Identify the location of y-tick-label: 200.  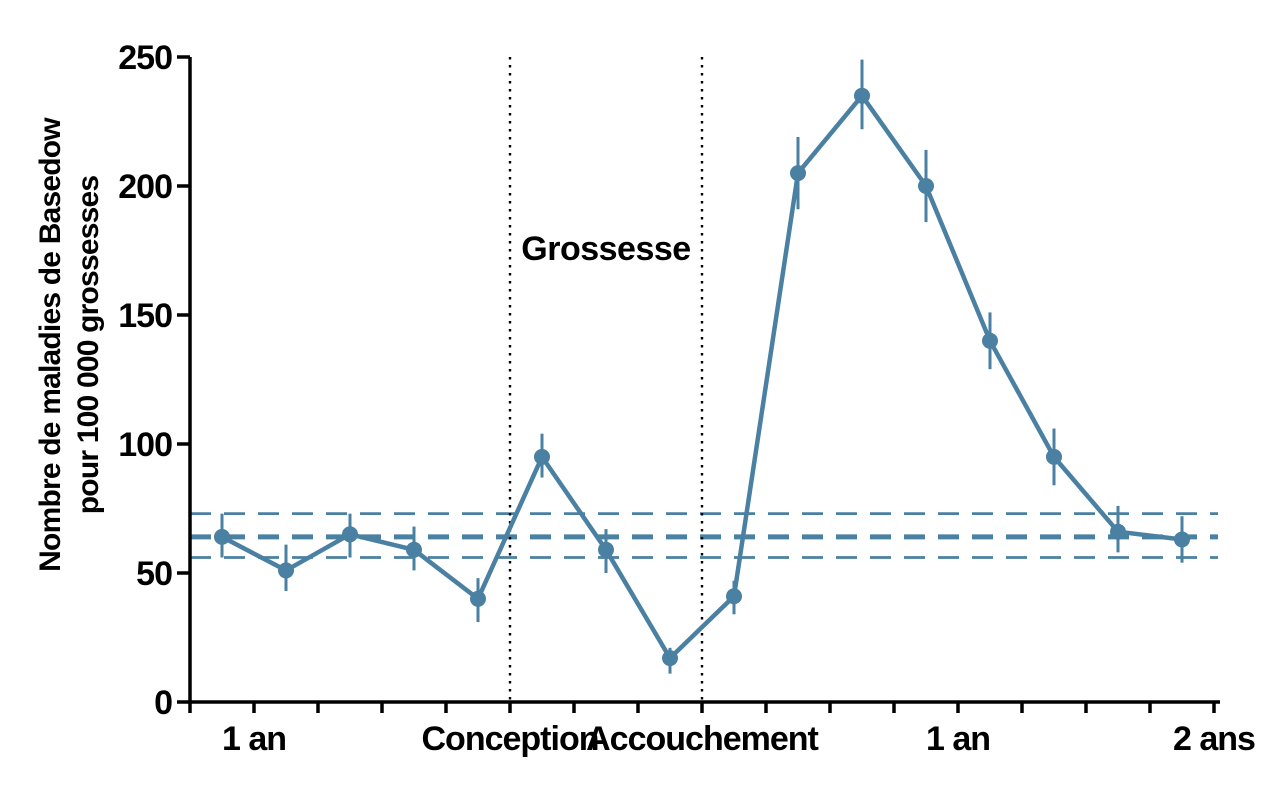
(145, 187).